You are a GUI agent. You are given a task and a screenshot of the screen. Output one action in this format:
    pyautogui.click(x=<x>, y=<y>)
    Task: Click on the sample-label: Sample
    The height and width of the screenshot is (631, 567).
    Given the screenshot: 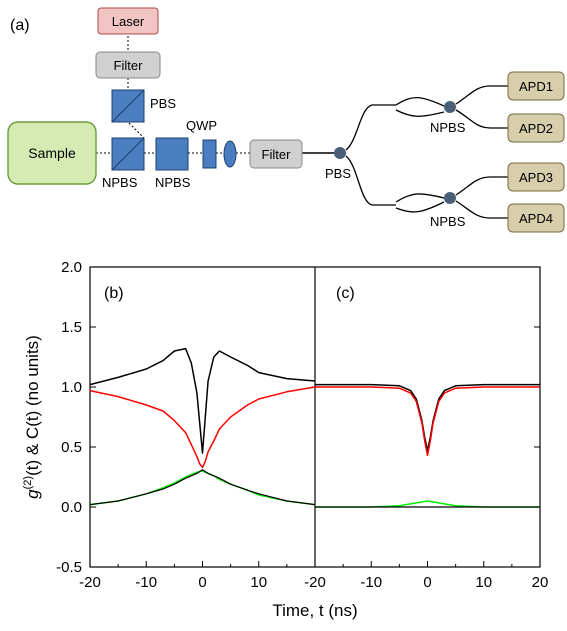 What is the action you would take?
    pyautogui.click(x=52, y=153)
    